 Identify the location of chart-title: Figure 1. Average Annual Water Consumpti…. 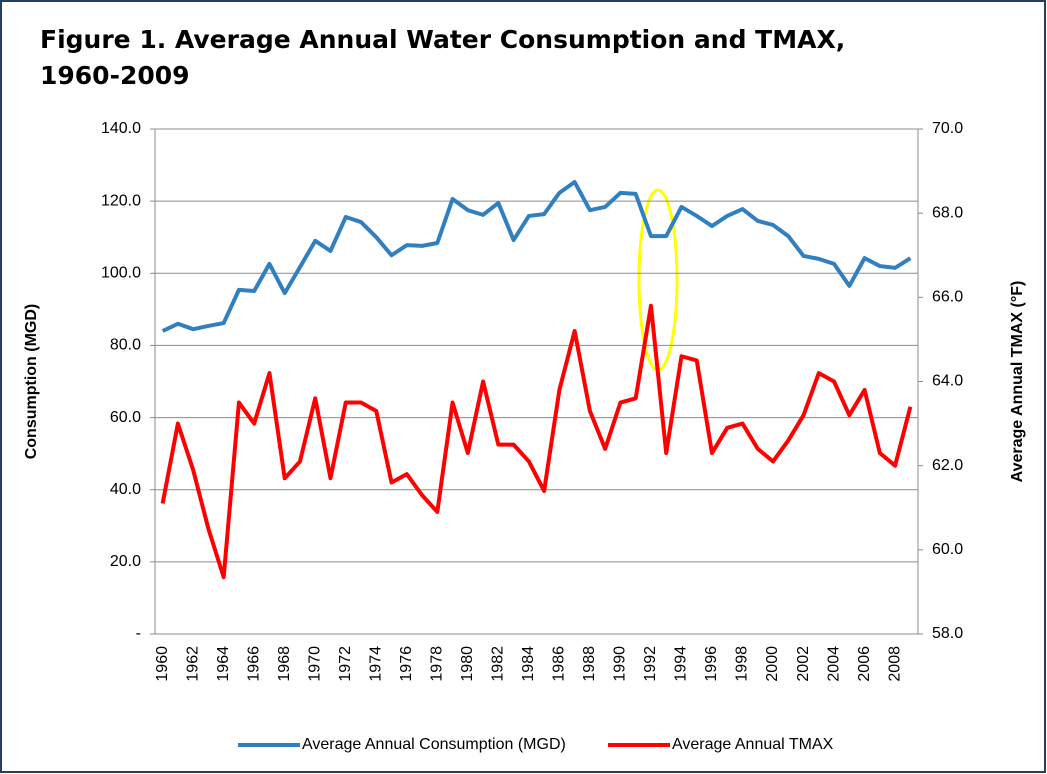
(443, 57).